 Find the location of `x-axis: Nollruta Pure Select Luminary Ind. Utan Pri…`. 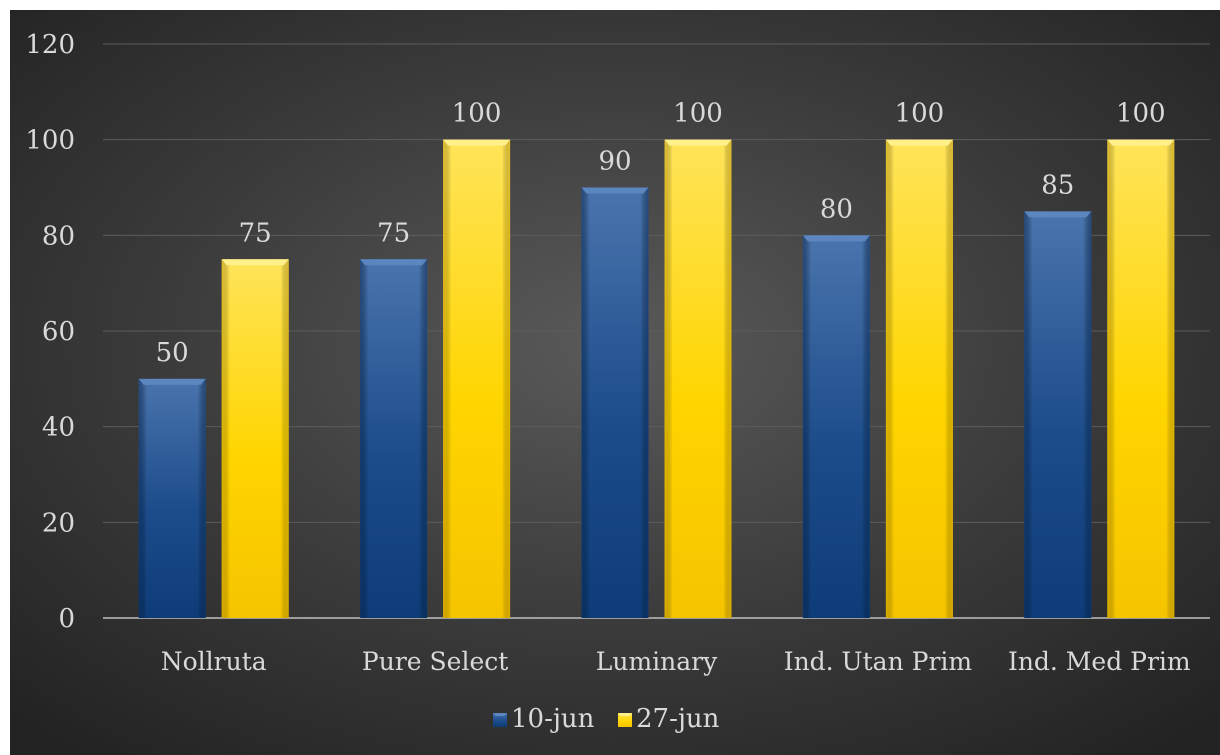

x-axis: Nollruta Pure Select Luminary Ind. Utan Pri… is located at coordinates (676, 661).